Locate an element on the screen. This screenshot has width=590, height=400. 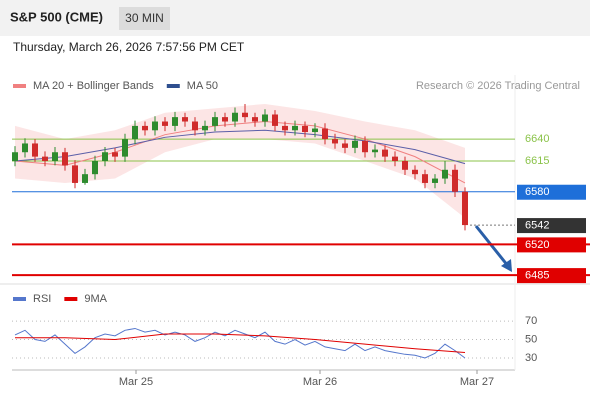
datetime: Thursday, March 26, 2026 7:57:56 PM CET is located at coordinates (129, 47).